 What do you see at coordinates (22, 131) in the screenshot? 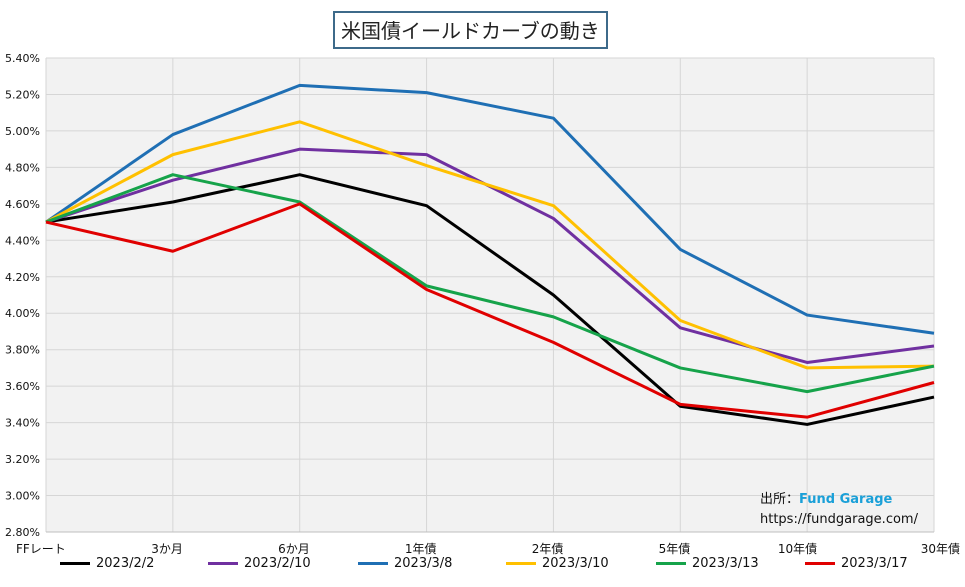
I see `y-tick-label: 5.00%` at bounding box center [22, 131].